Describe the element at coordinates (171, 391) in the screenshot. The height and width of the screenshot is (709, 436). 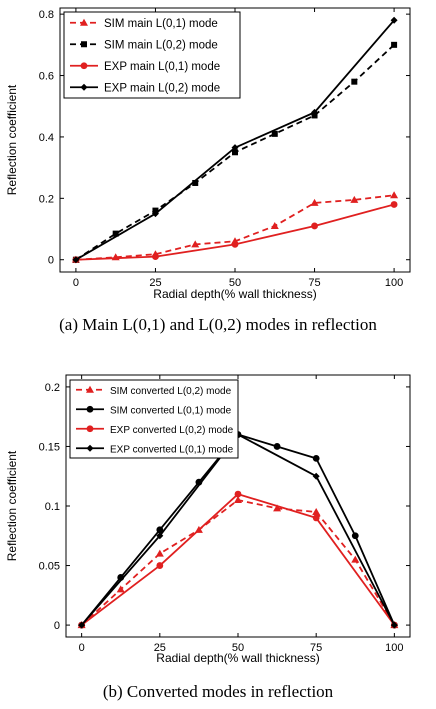
I see `legend-label: SIM converted L(0,2) mode` at that location.